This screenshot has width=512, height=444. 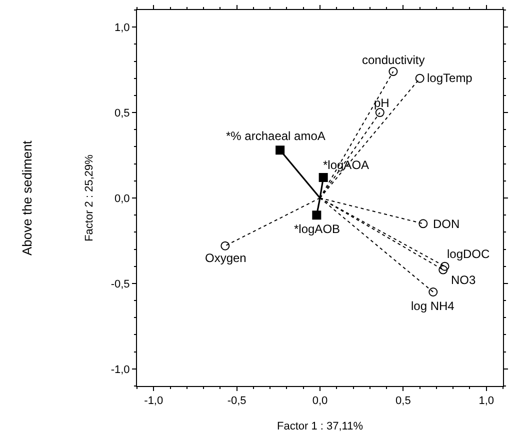 What do you see at coordinates (403, 401) in the screenshot?
I see `x-tick-label: 0,5` at bounding box center [403, 401].